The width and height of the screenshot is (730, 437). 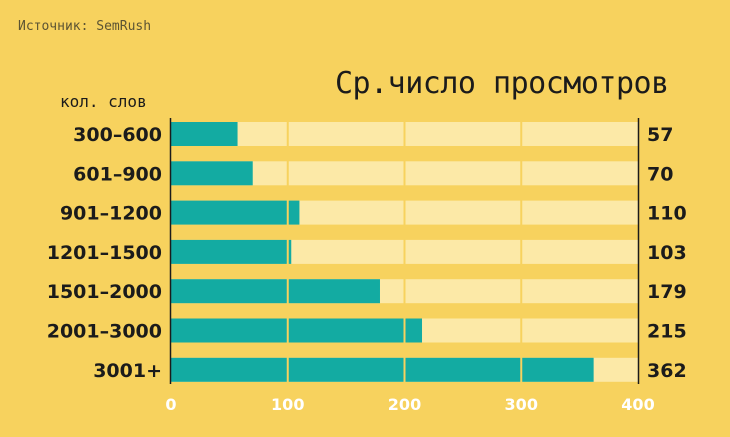 What do you see at coordinates (111, 214) in the screenshot?
I see `category-label: 901–1200` at bounding box center [111, 214].